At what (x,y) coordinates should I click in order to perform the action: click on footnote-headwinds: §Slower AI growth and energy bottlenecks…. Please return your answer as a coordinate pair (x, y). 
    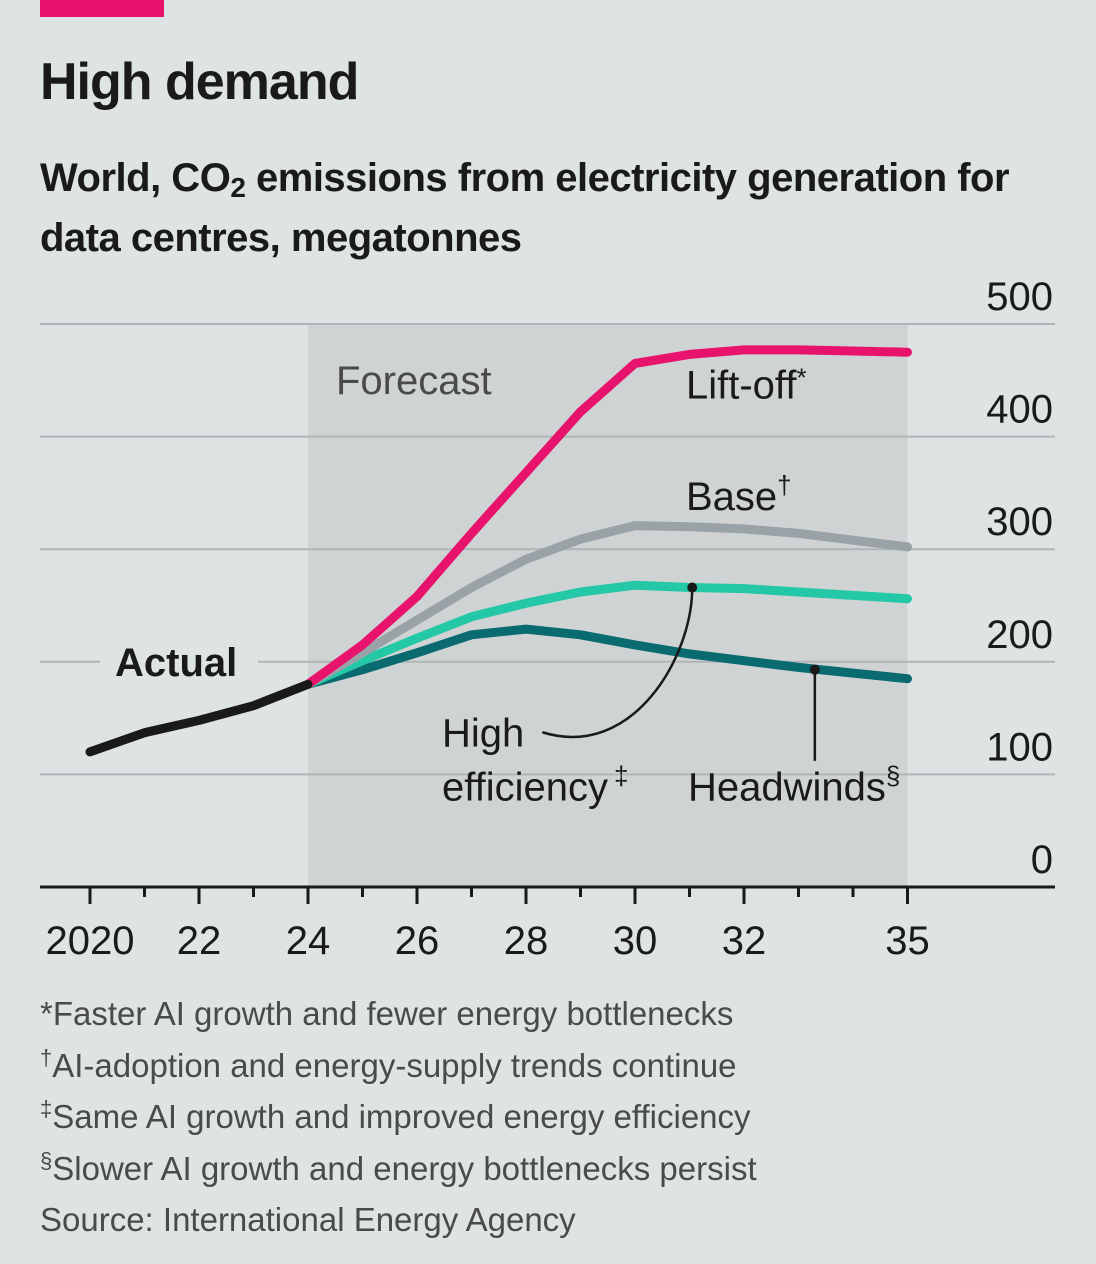
    Looking at the image, I should click on (398, 1167).